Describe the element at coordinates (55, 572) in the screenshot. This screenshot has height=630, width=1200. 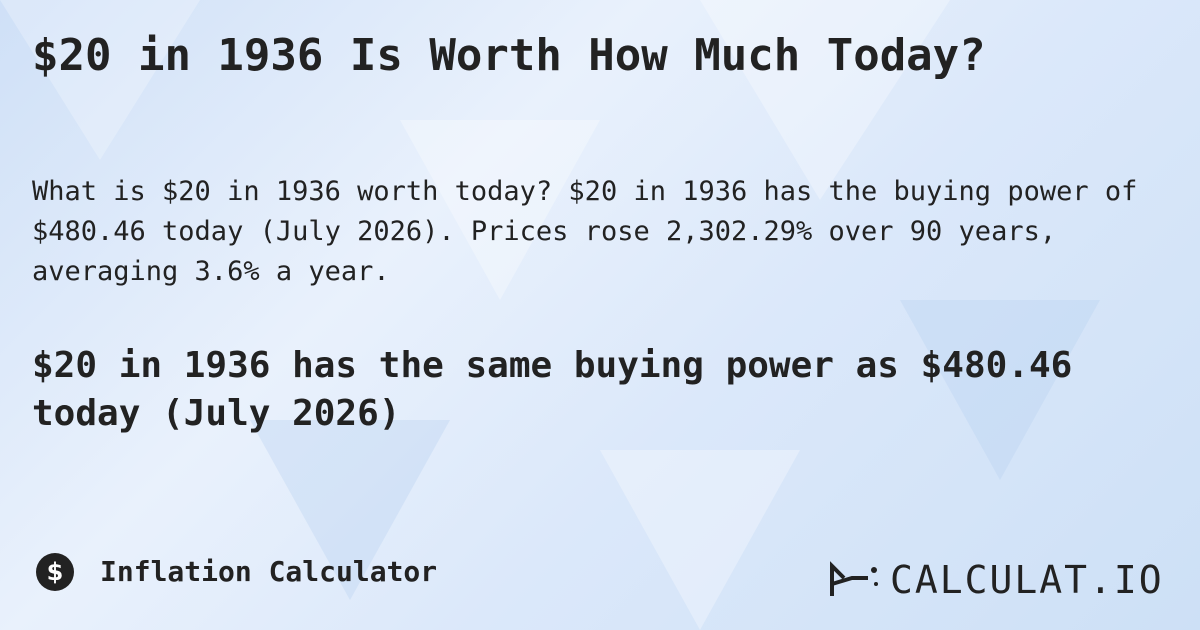
I see `dollar-icon: $` at that location.